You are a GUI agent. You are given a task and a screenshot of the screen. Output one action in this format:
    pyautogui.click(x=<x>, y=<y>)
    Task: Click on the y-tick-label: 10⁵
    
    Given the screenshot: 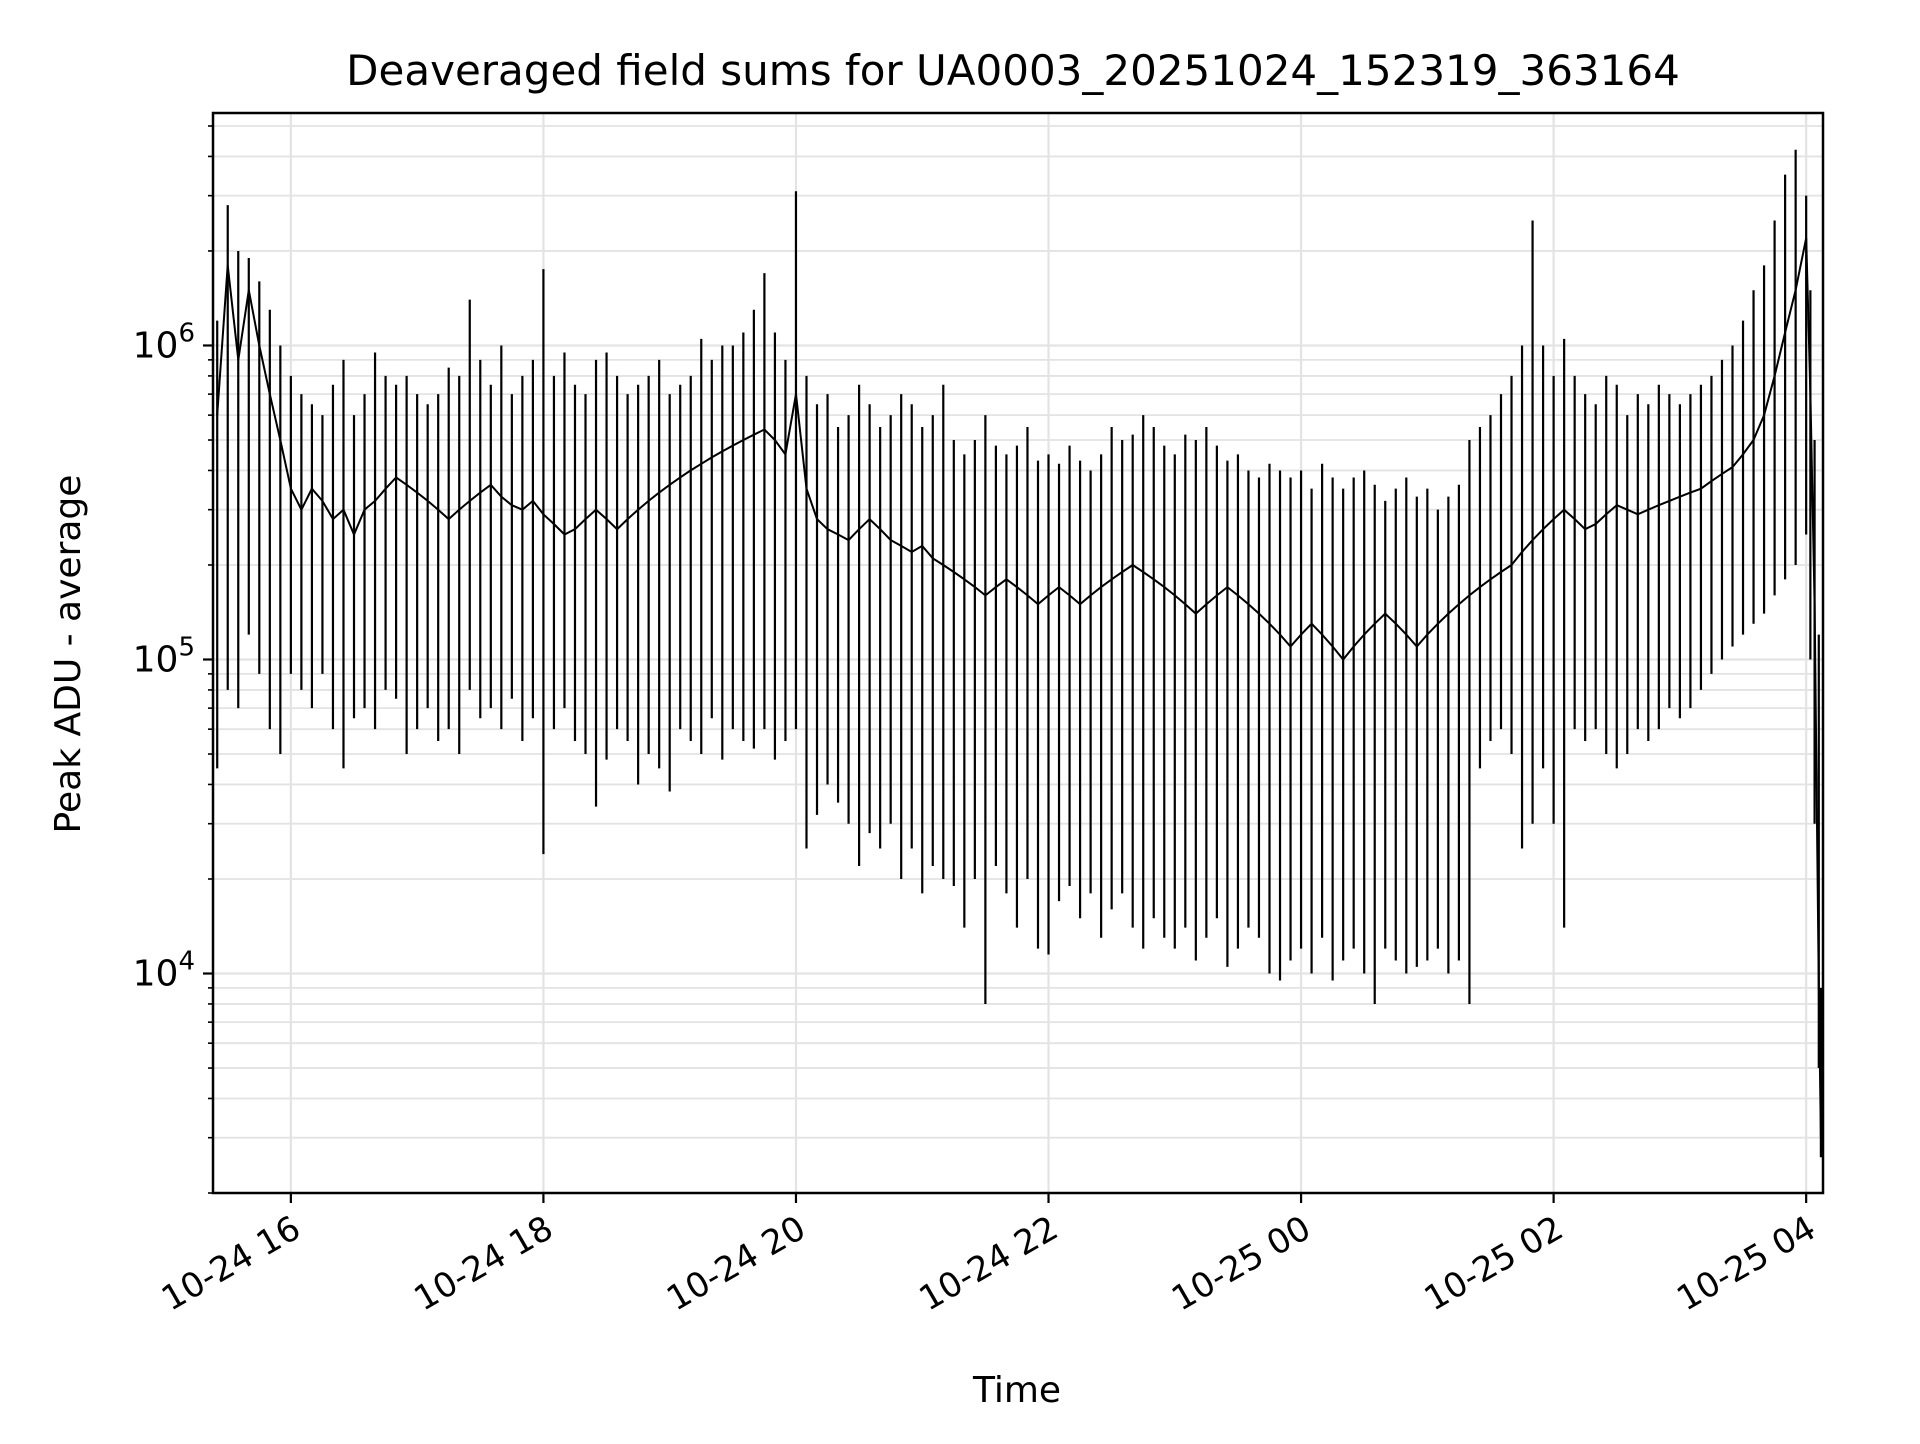 What is the action you would take?
    pyautogui.click(x=164, y=656)
    